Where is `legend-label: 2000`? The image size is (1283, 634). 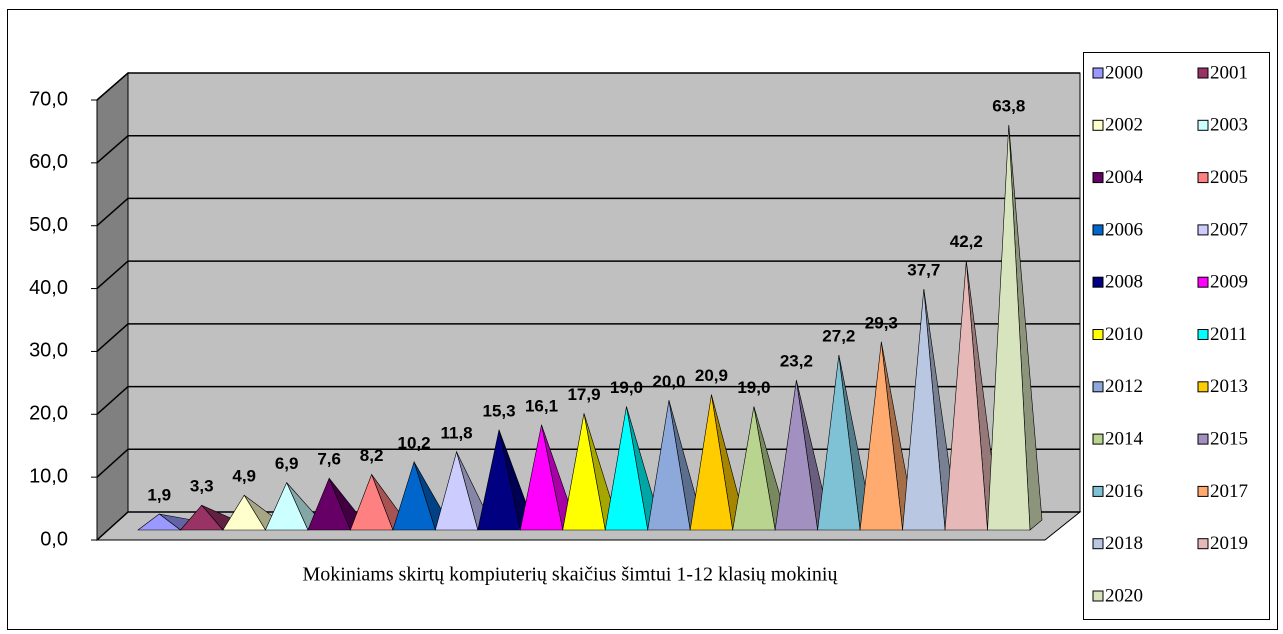
legend-label: 2000 is located at coordinates (1124, 72).